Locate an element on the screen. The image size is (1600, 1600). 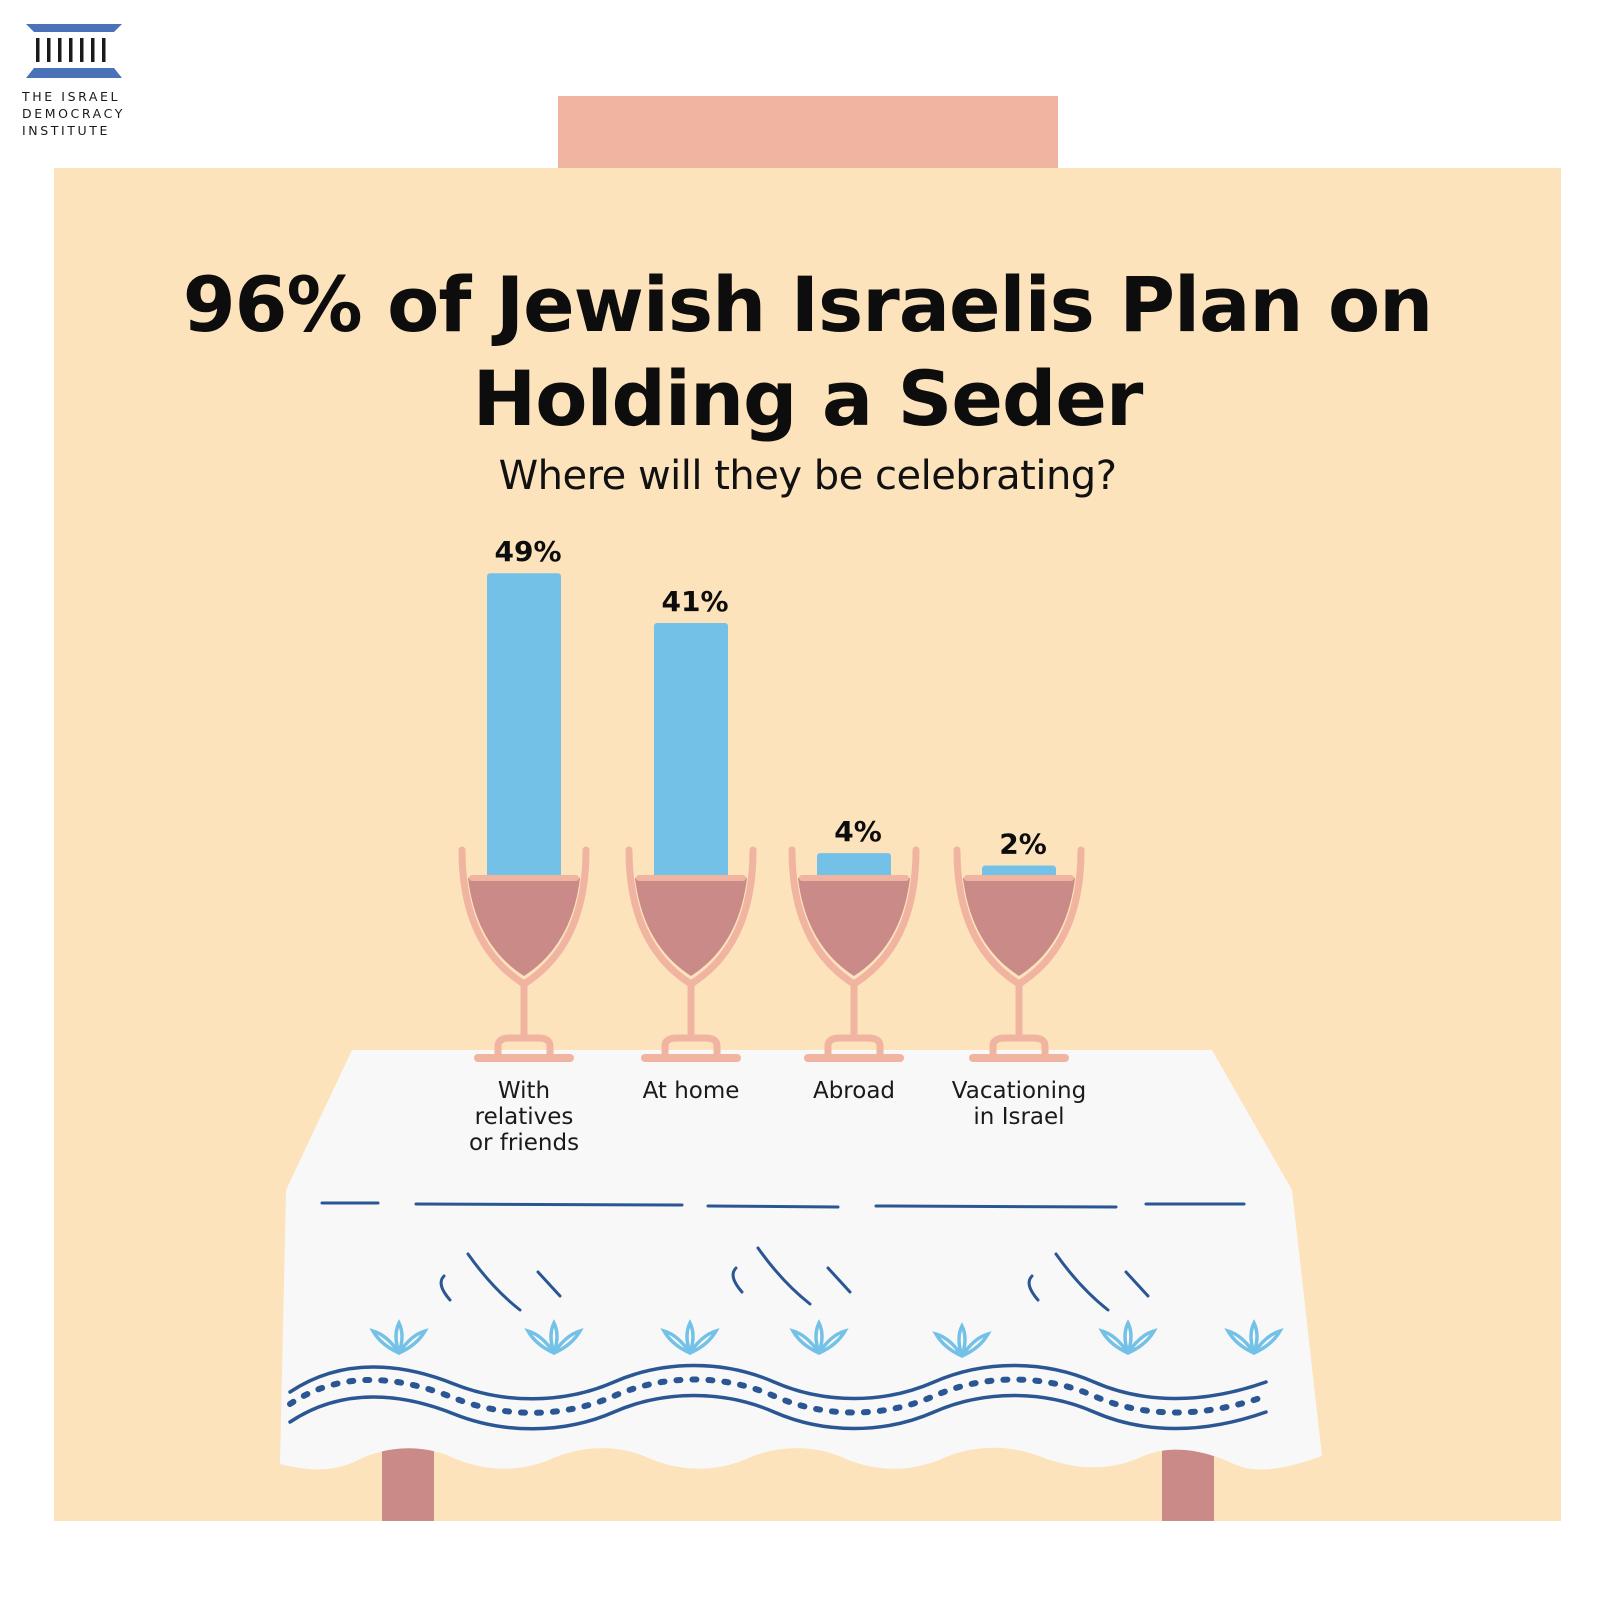
table-leg-left is located at coordinates (408, 1479).